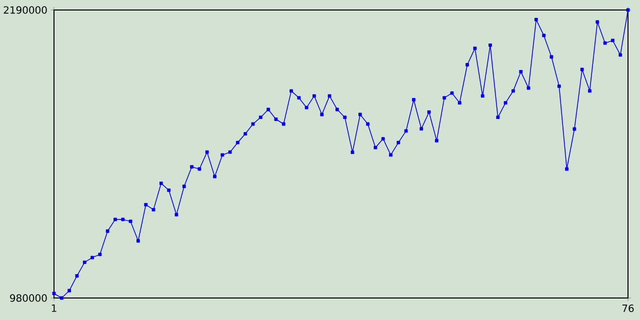 Image resolution: width=640 pixels, height=320 pixels. I want to click on x-tick-label: 76, so click(628, 308).